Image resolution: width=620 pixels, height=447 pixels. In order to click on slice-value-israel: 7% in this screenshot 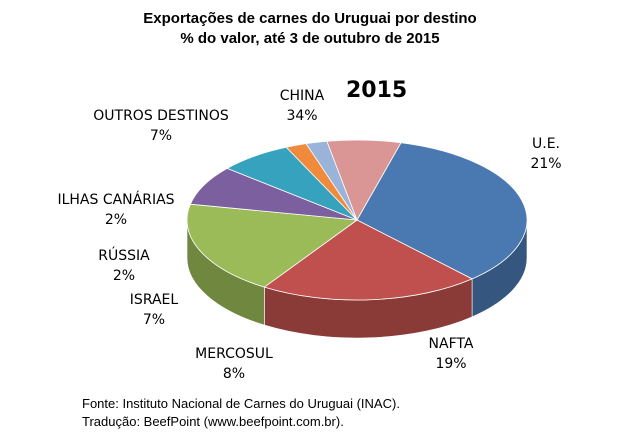, I will do `click(154, 320)`.